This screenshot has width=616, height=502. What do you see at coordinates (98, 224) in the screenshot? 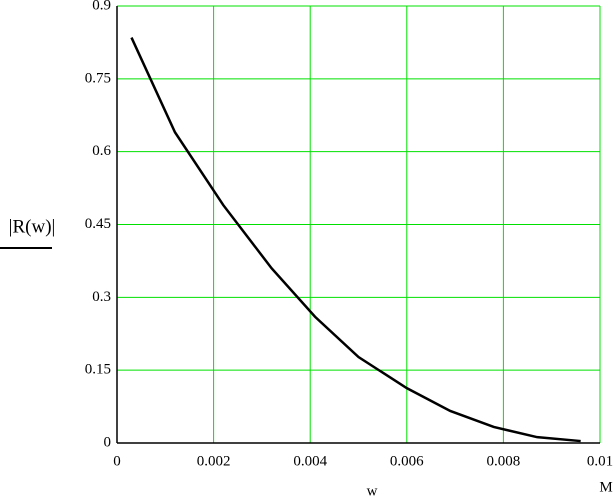
I see `y-tick-label: 0.45` at bounding box center [98, 224].